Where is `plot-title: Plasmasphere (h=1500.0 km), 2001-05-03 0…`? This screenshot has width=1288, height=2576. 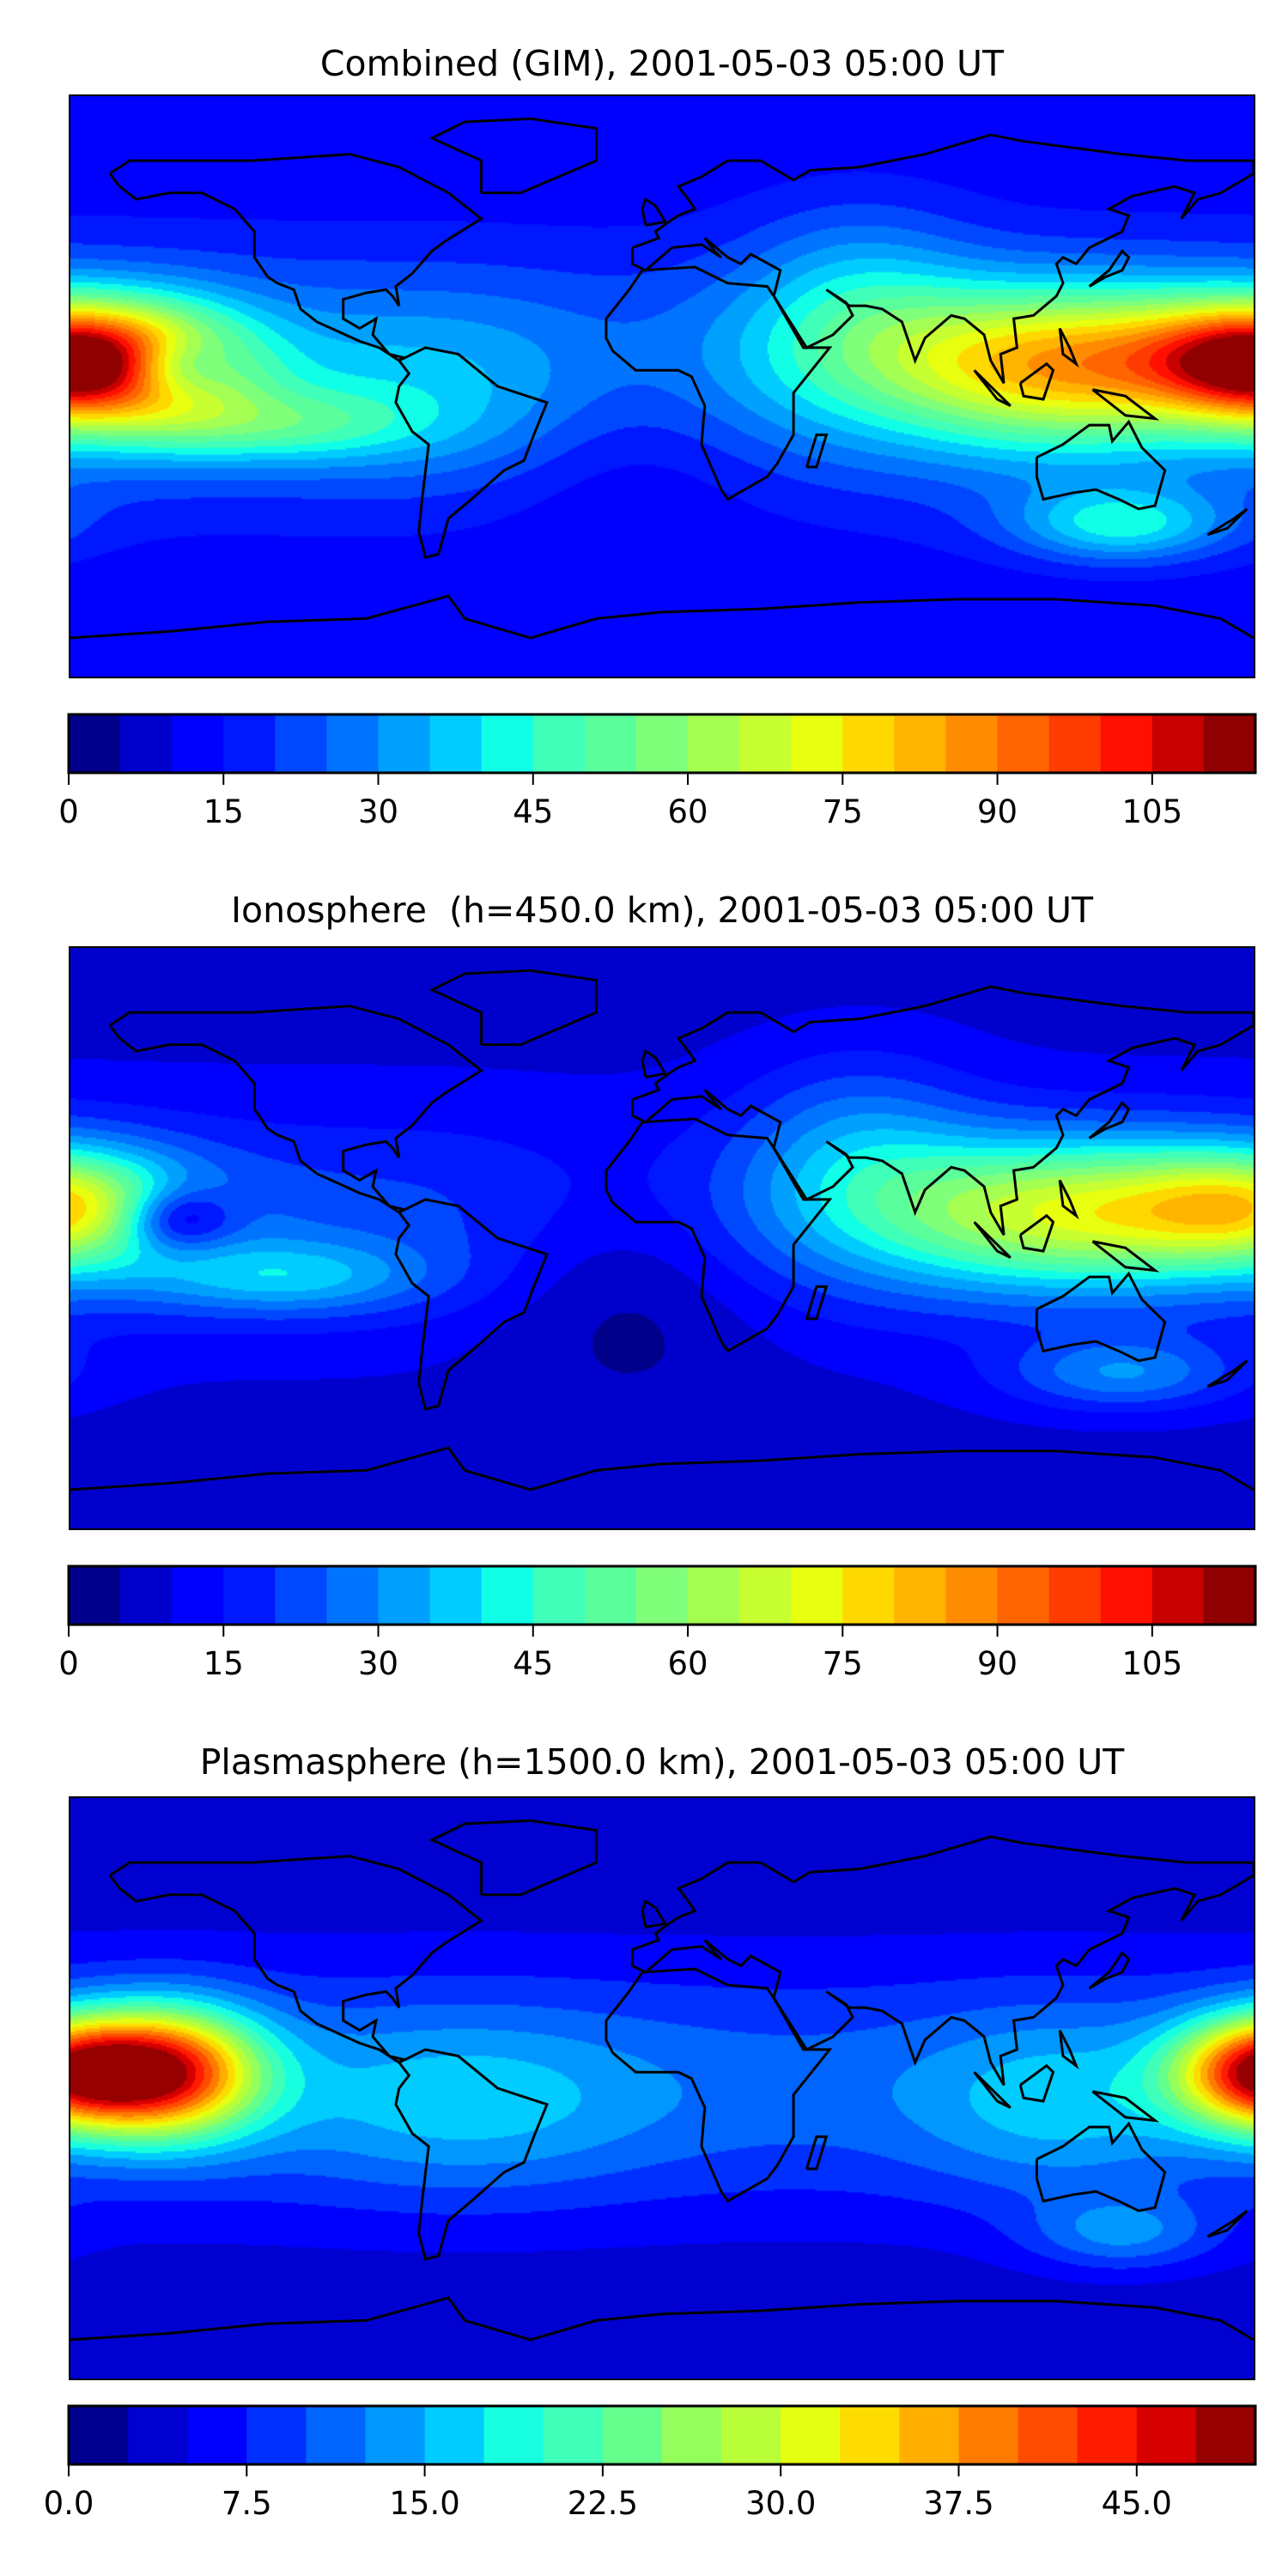 plot-title: Plasmasphere (h=1500.0 km), 2001-05-03 0… is located at coordinates (662, 1762).